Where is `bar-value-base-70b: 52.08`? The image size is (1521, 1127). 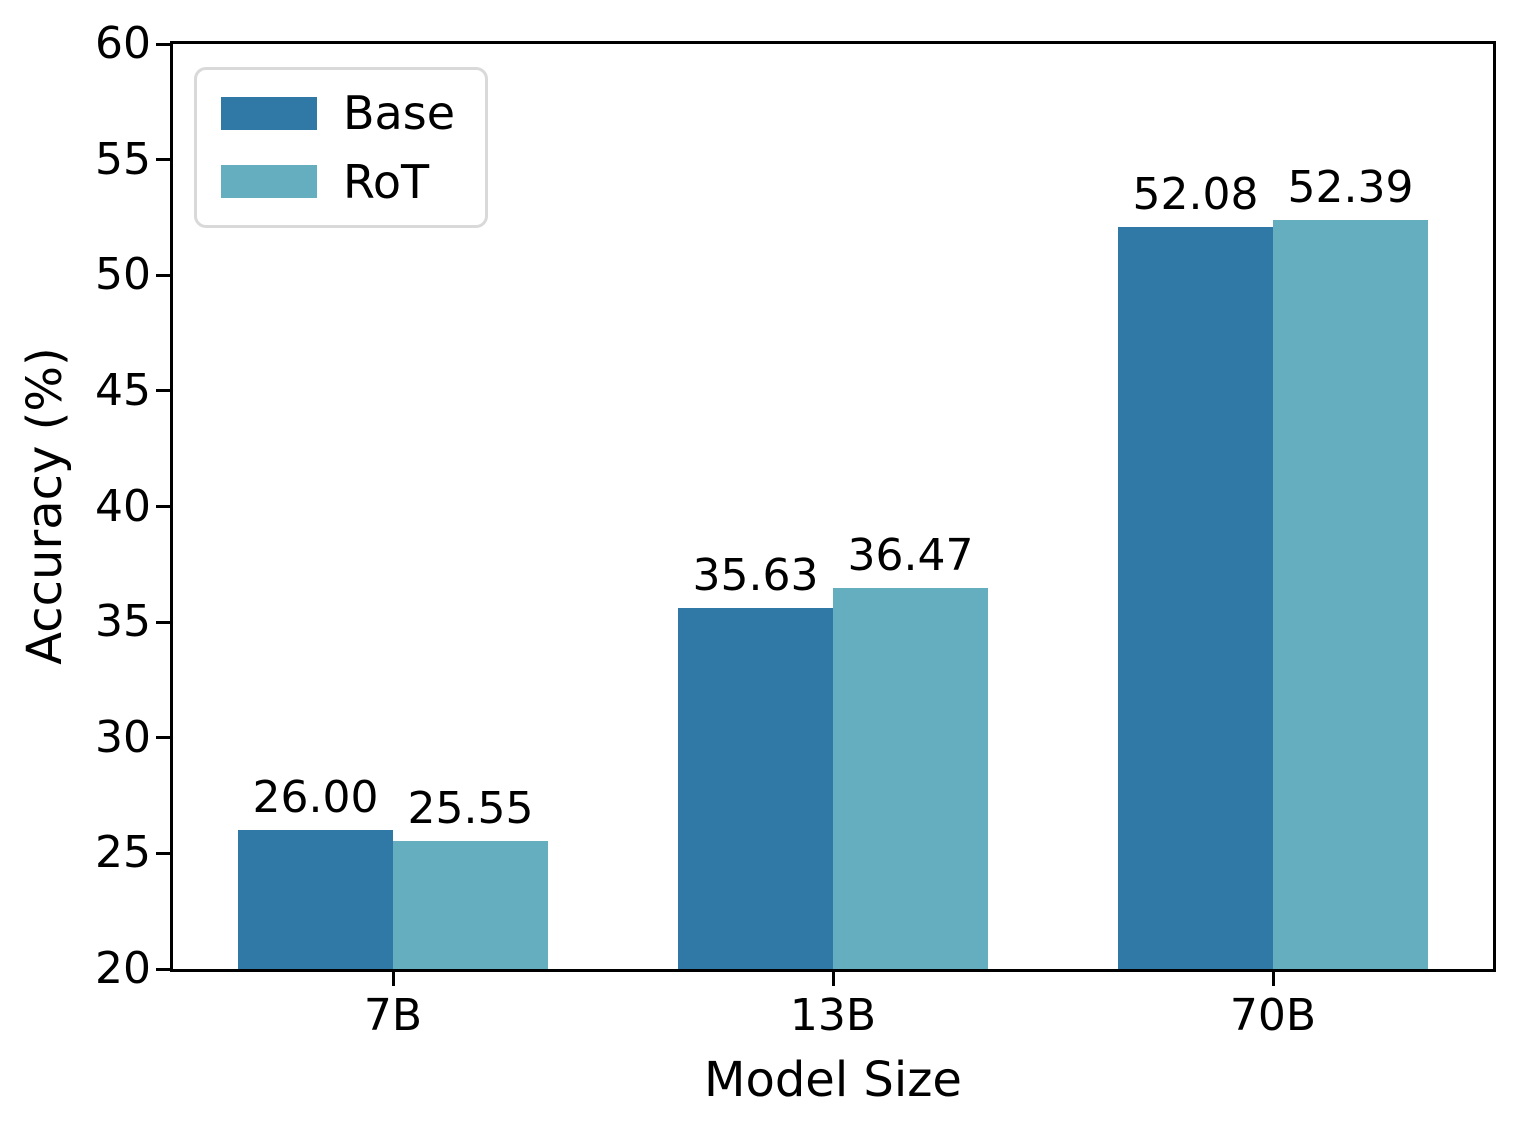
bar-value-base-70b: 52.08 is located at coordinates (1195, 195).